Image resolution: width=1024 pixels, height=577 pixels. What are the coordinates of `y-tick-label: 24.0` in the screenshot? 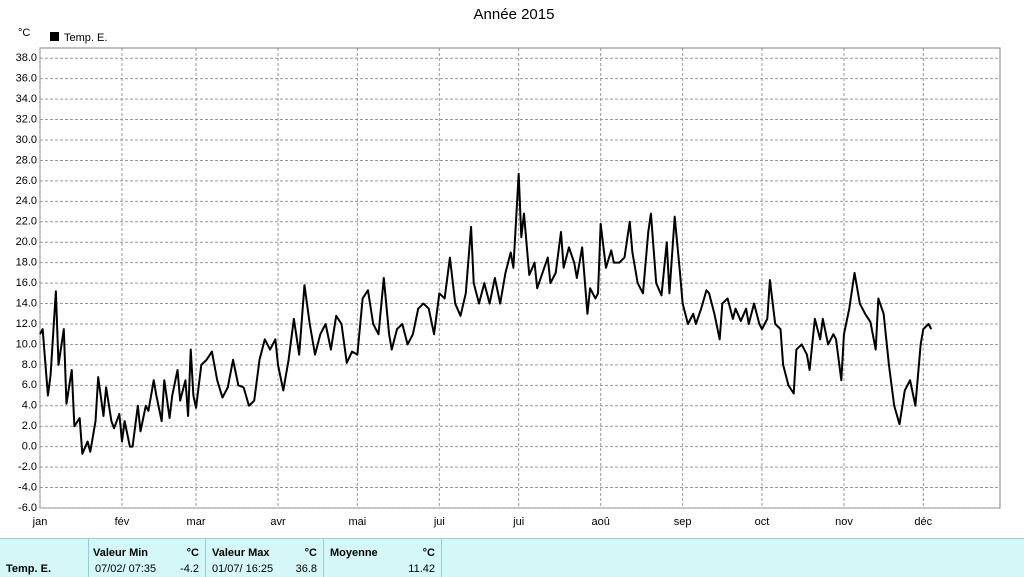 It's located at (26, 201).